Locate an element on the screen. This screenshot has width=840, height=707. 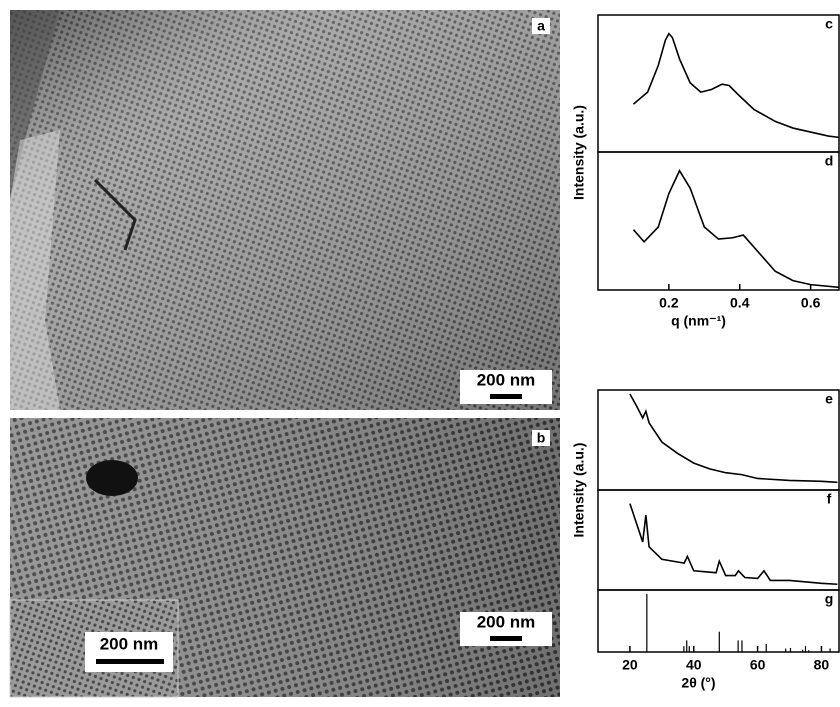
scale-bar-box is located at coordinates (129, 652).